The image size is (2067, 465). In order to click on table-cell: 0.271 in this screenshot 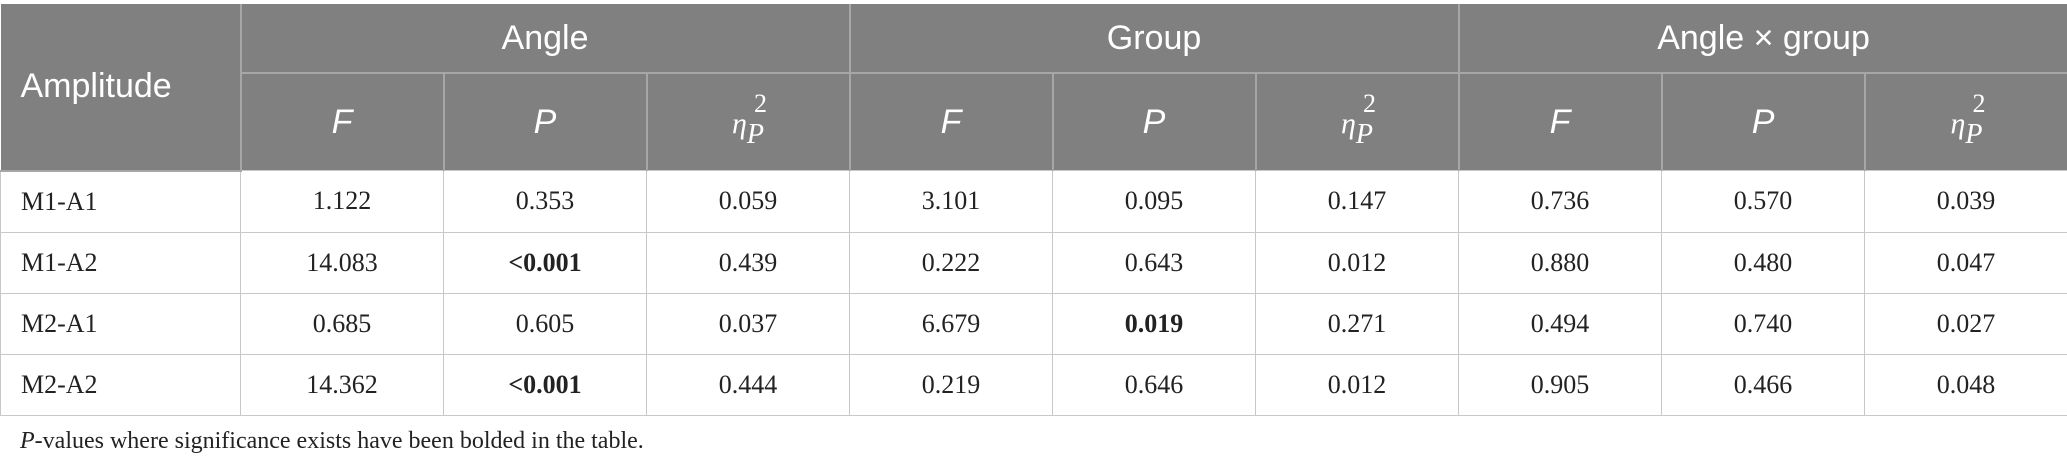, I will do `click(1356, 323)`.